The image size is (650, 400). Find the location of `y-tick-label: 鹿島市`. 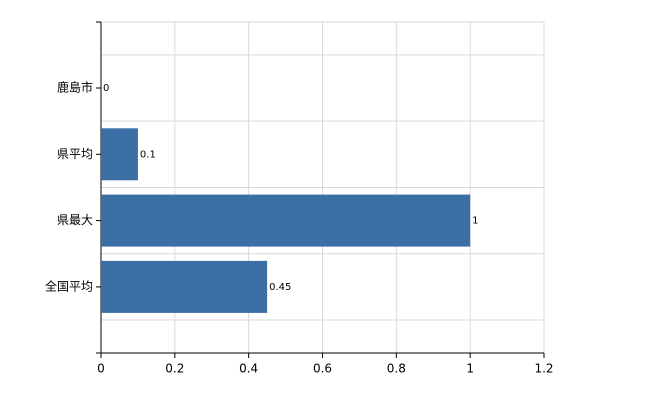

y-tick-label: 鹿島市 is located at coordinates (75, 87).